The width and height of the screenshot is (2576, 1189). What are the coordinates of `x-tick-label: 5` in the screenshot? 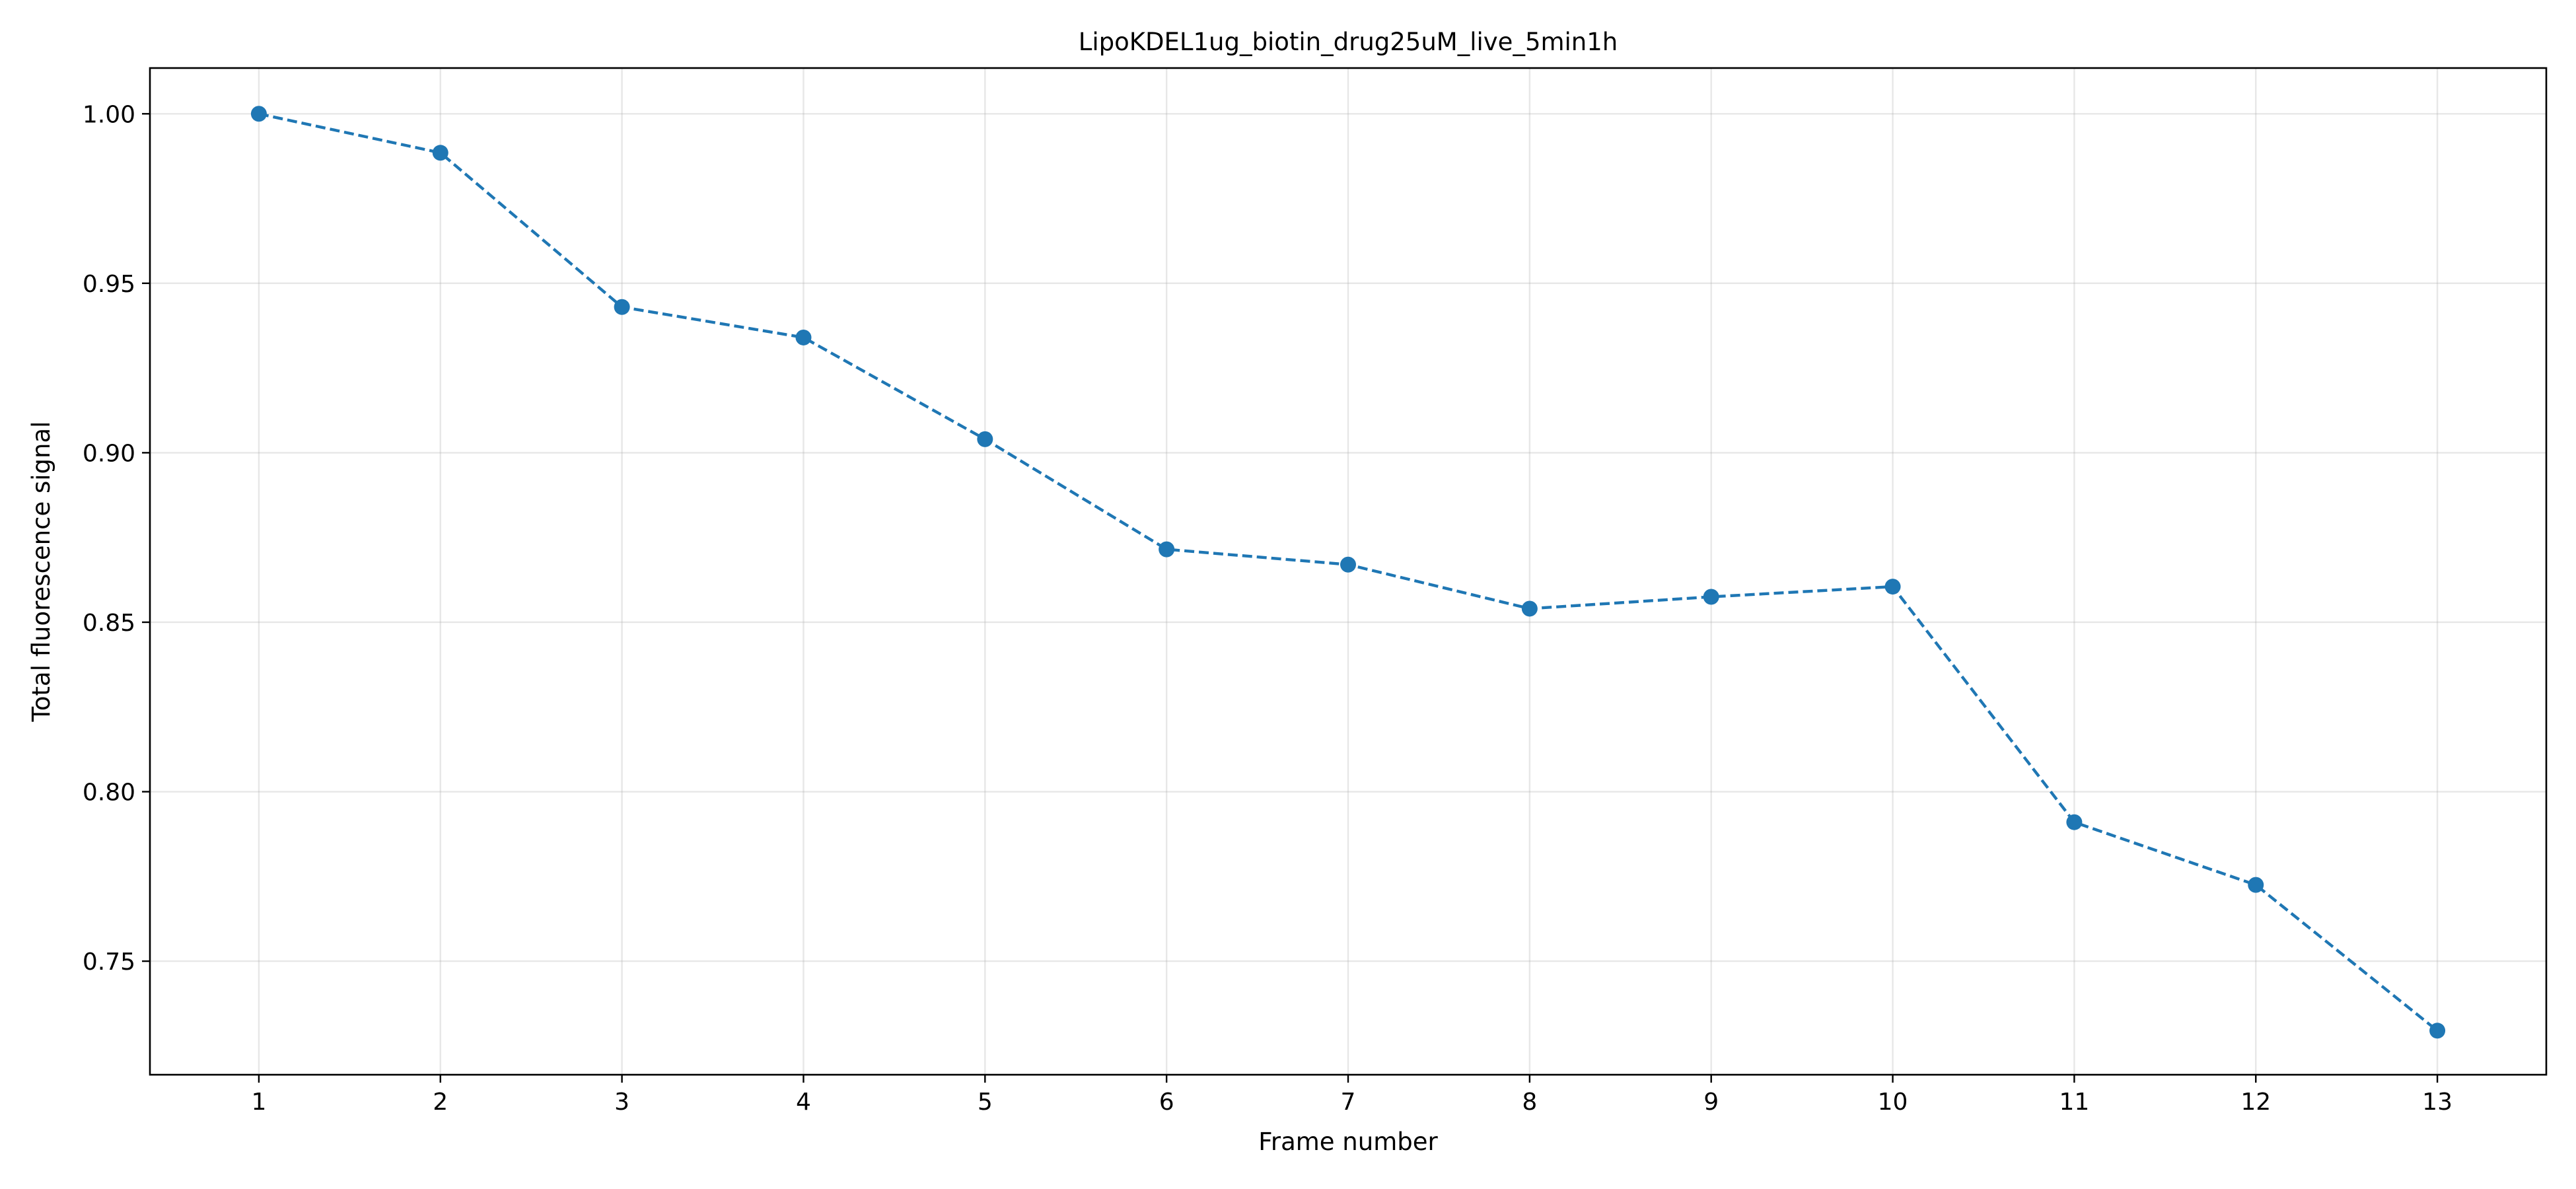 It's located at (986, 1102).